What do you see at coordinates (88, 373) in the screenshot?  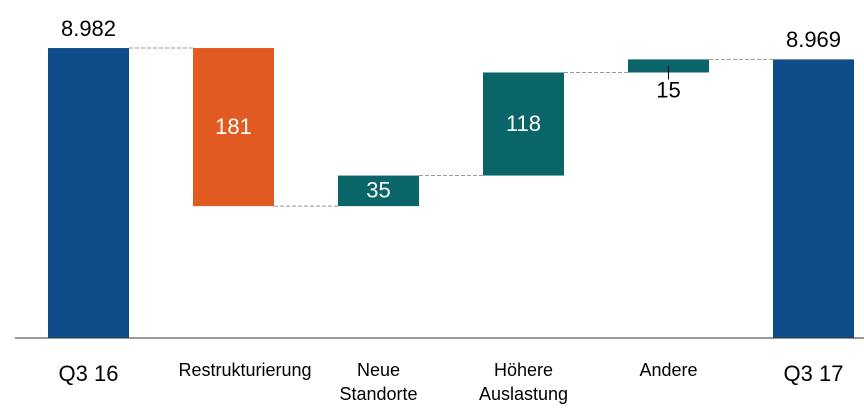 I see `x-tick-label: Q3 16` at bounding box center [88, 373].